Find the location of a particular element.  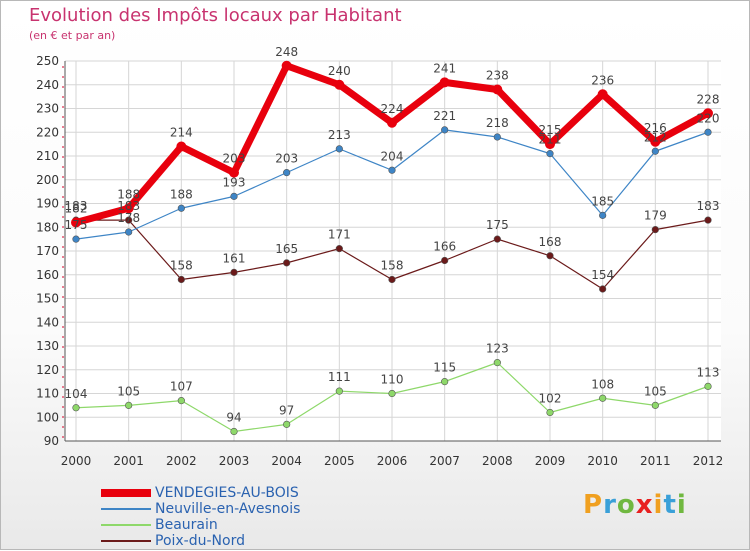

data-label: 238 is located at coordinates (497, 76).